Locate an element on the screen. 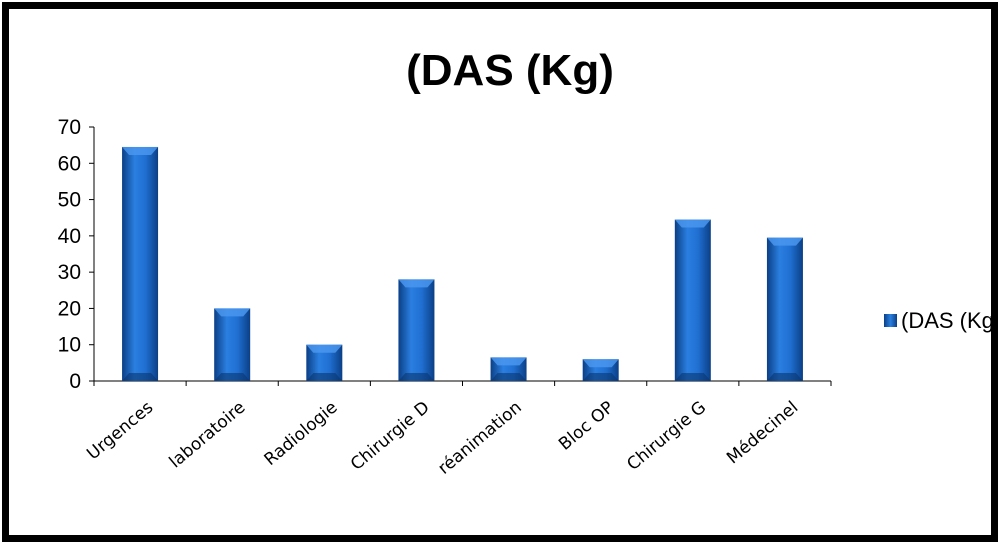 This screenshot has height=544, width=1002. x-category-label: Urgences is located at coordinates (120, 430).